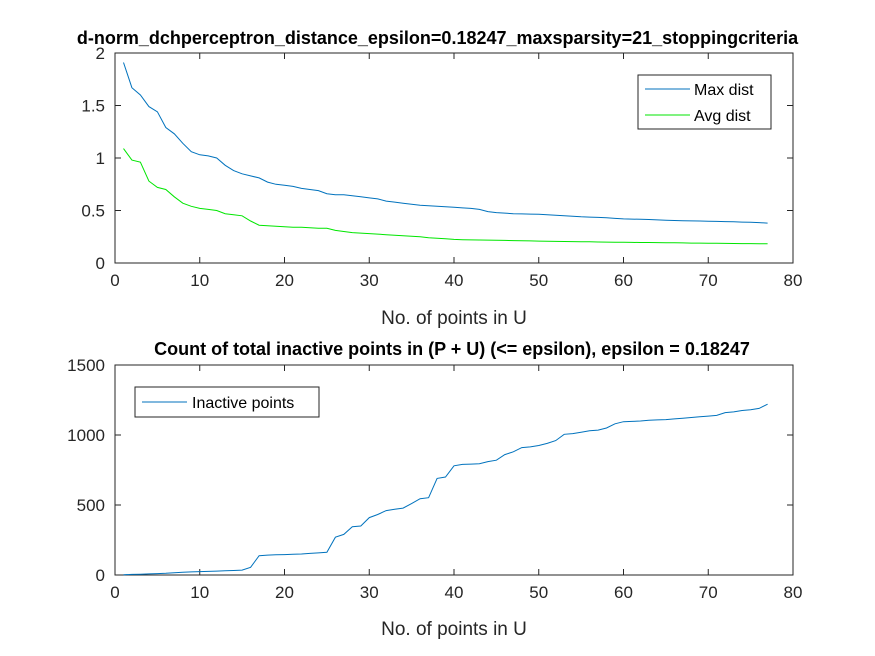 This screenshot has height=656, width=875. I want to click on legend: Max dist Avg dist, so click(704, 102).